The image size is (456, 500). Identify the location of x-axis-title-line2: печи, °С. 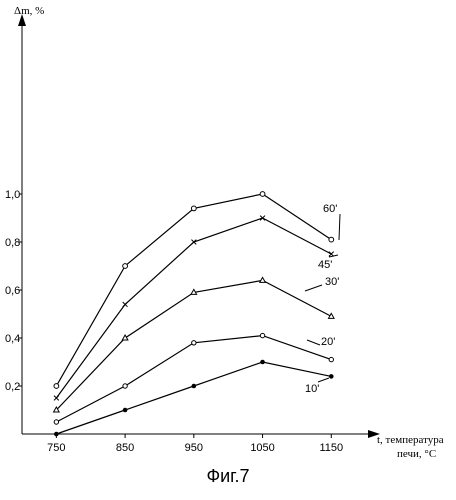
(416, 454).